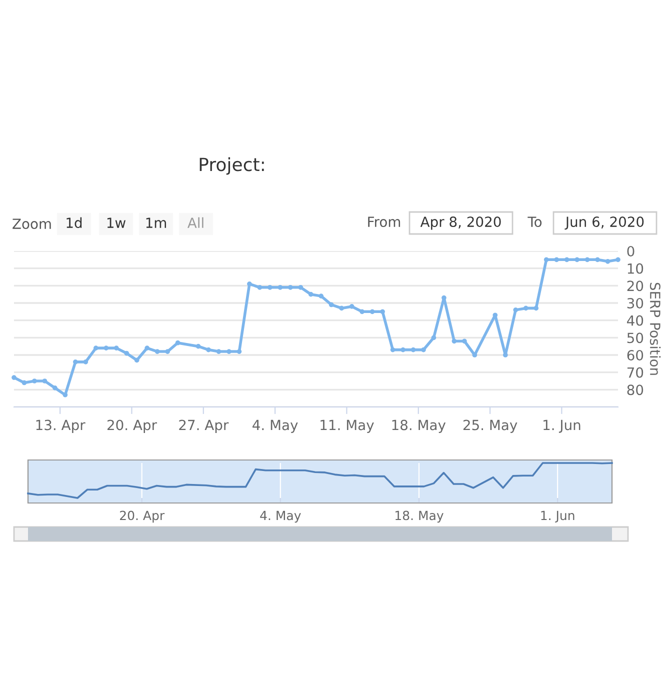 The height and width of the screenshot is (685, 669). What do you see at coordinates (635, 390) in the screenshot?
I see `y-tick-label: 80` at bounding box center [635, 390].